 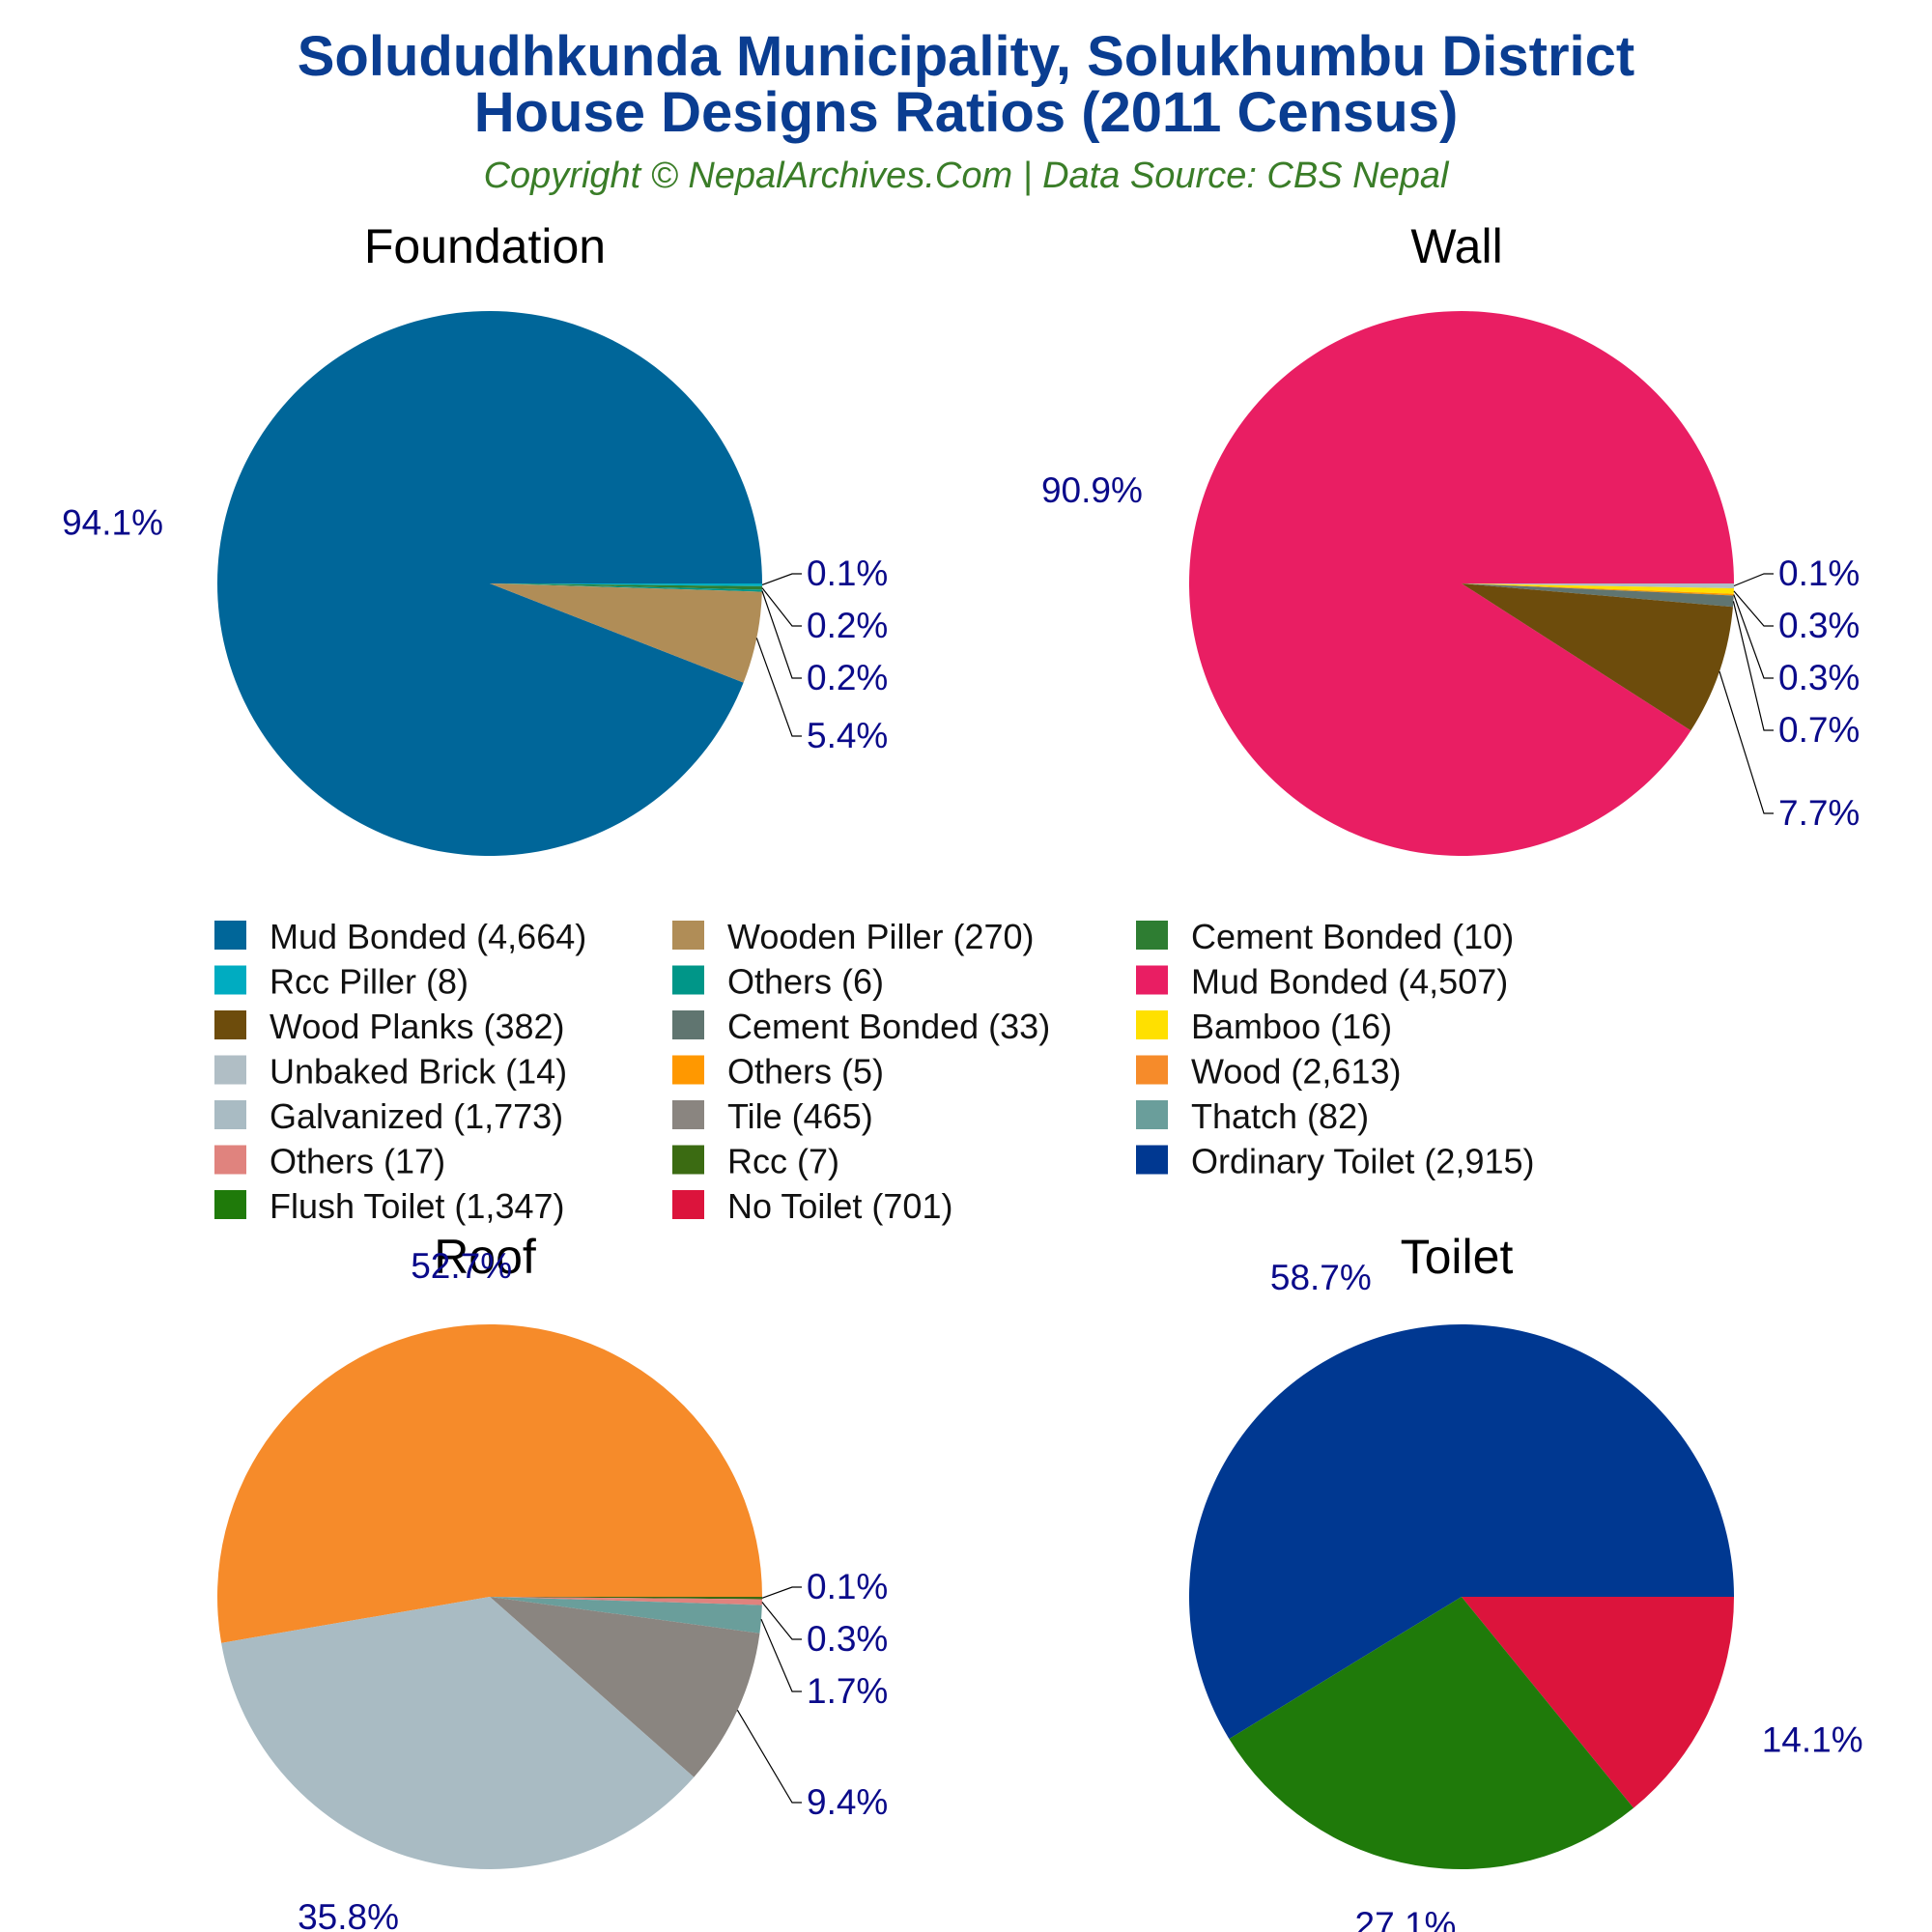 What do you see at coordinates (783, 1161) in the screenshot?
I see `legend-label: Rcc (7)` at bounding box center [783, 1161].